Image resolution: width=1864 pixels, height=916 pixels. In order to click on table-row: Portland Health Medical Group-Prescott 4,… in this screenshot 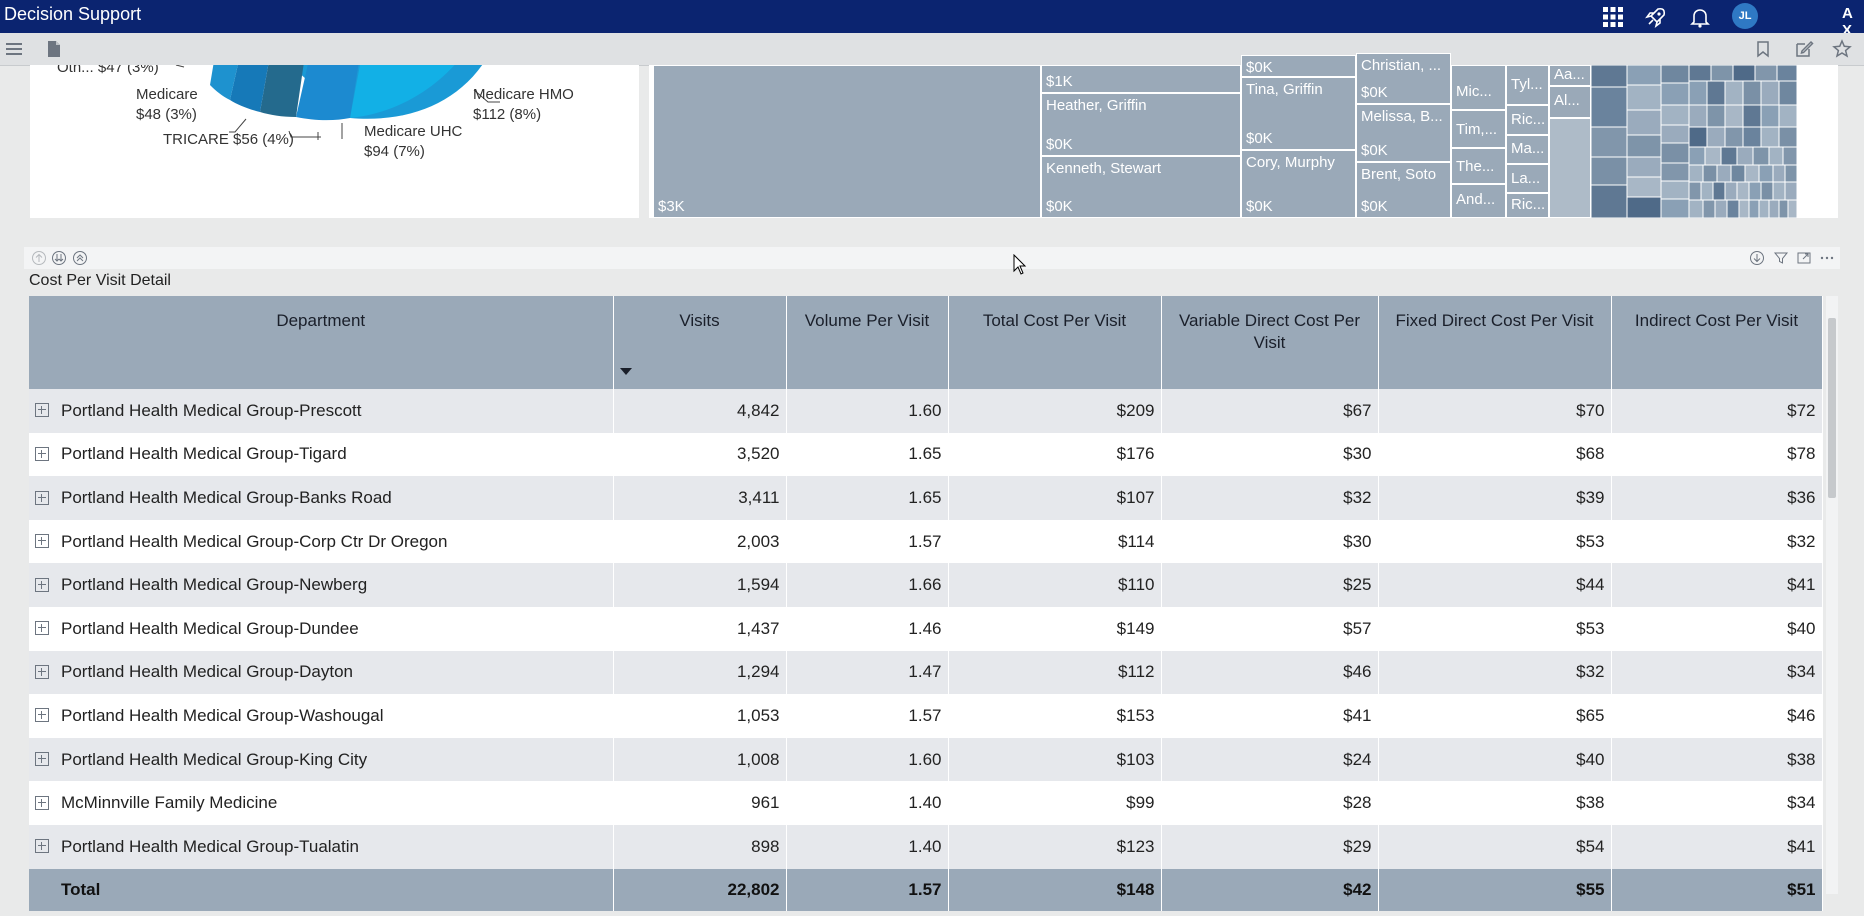, I will do `click(926, 411)`.